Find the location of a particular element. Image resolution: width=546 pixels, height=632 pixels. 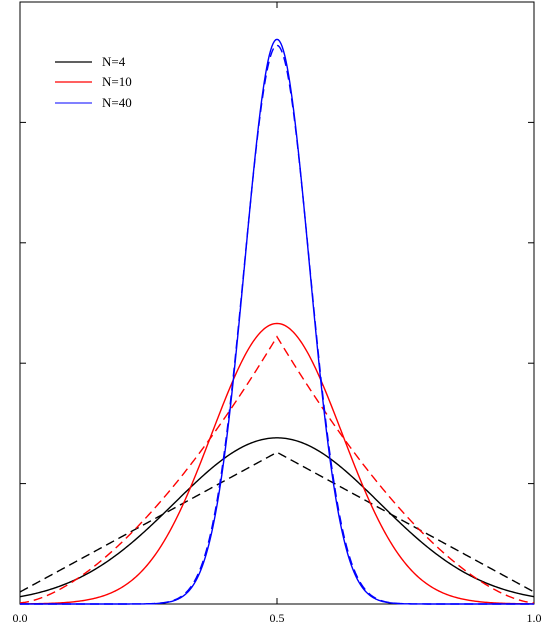

legend: N=4 N=10 N=40 is located at coordinates (93, 82).